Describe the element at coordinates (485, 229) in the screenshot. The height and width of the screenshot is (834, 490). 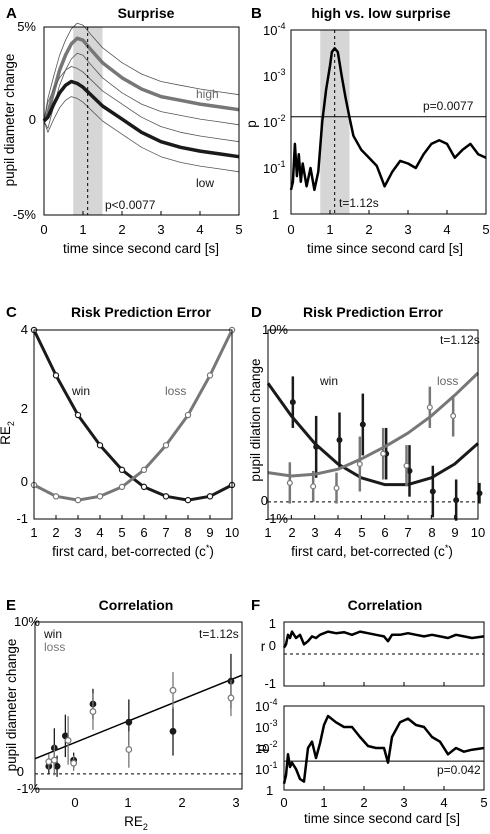
I see `panel-b-xtick: 5` at that location.